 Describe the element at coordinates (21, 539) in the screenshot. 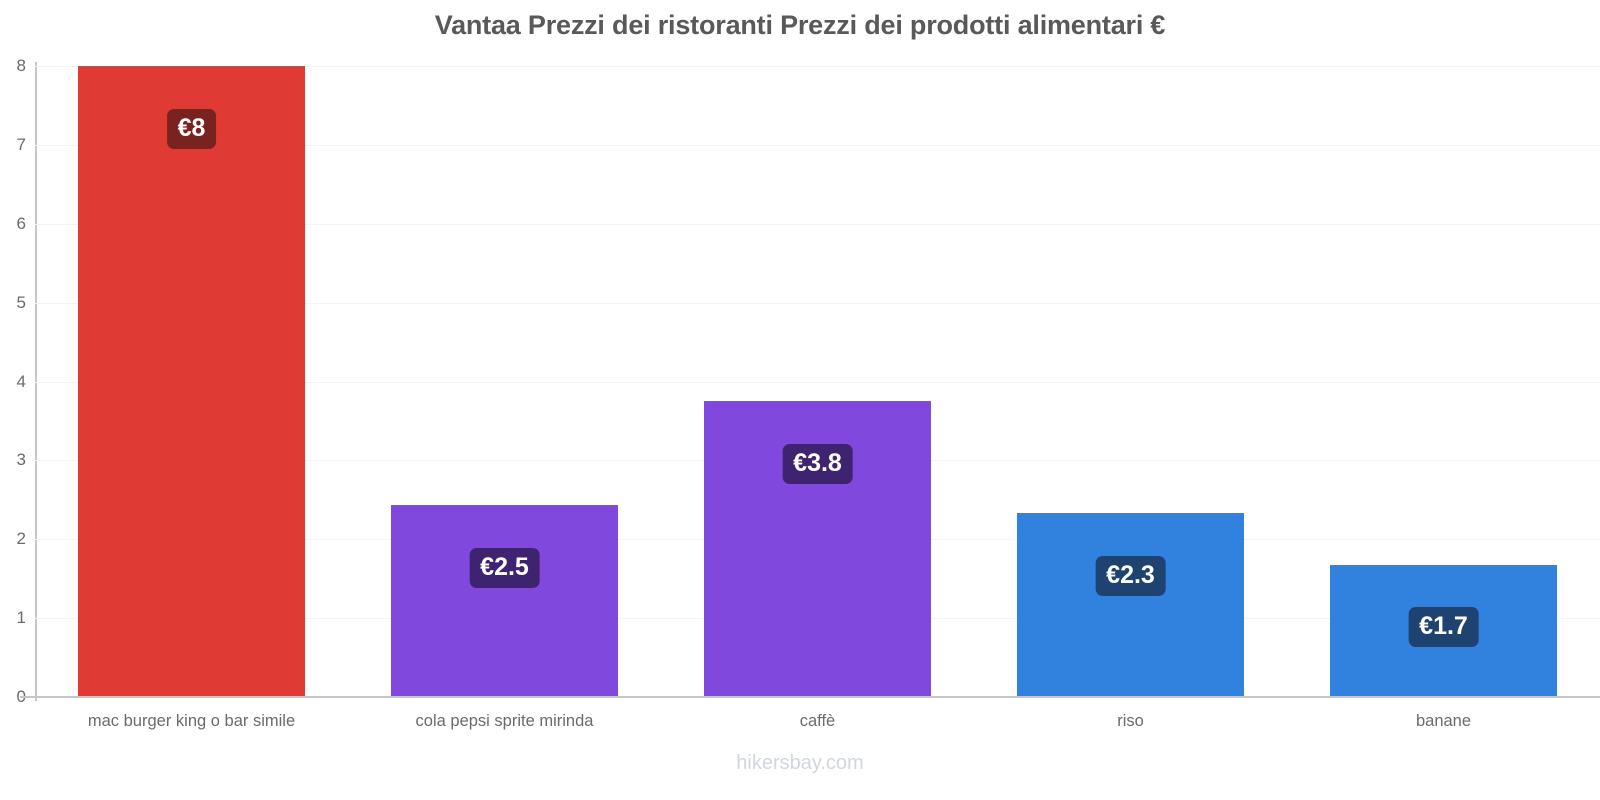

I see `y-axis-tick-label: 2` at that location.